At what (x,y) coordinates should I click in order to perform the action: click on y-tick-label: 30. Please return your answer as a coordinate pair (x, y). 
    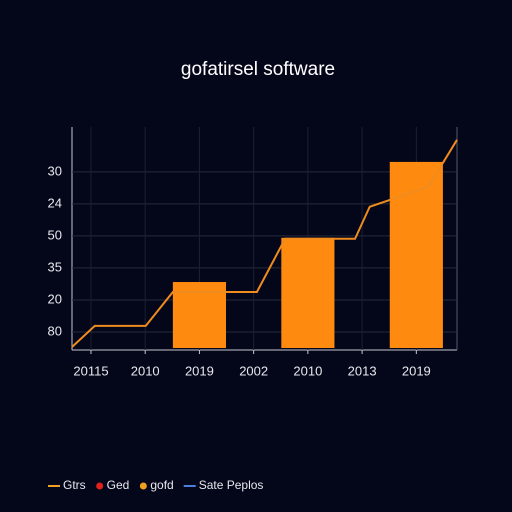
    Looking at the image, I should click on (55, 170).